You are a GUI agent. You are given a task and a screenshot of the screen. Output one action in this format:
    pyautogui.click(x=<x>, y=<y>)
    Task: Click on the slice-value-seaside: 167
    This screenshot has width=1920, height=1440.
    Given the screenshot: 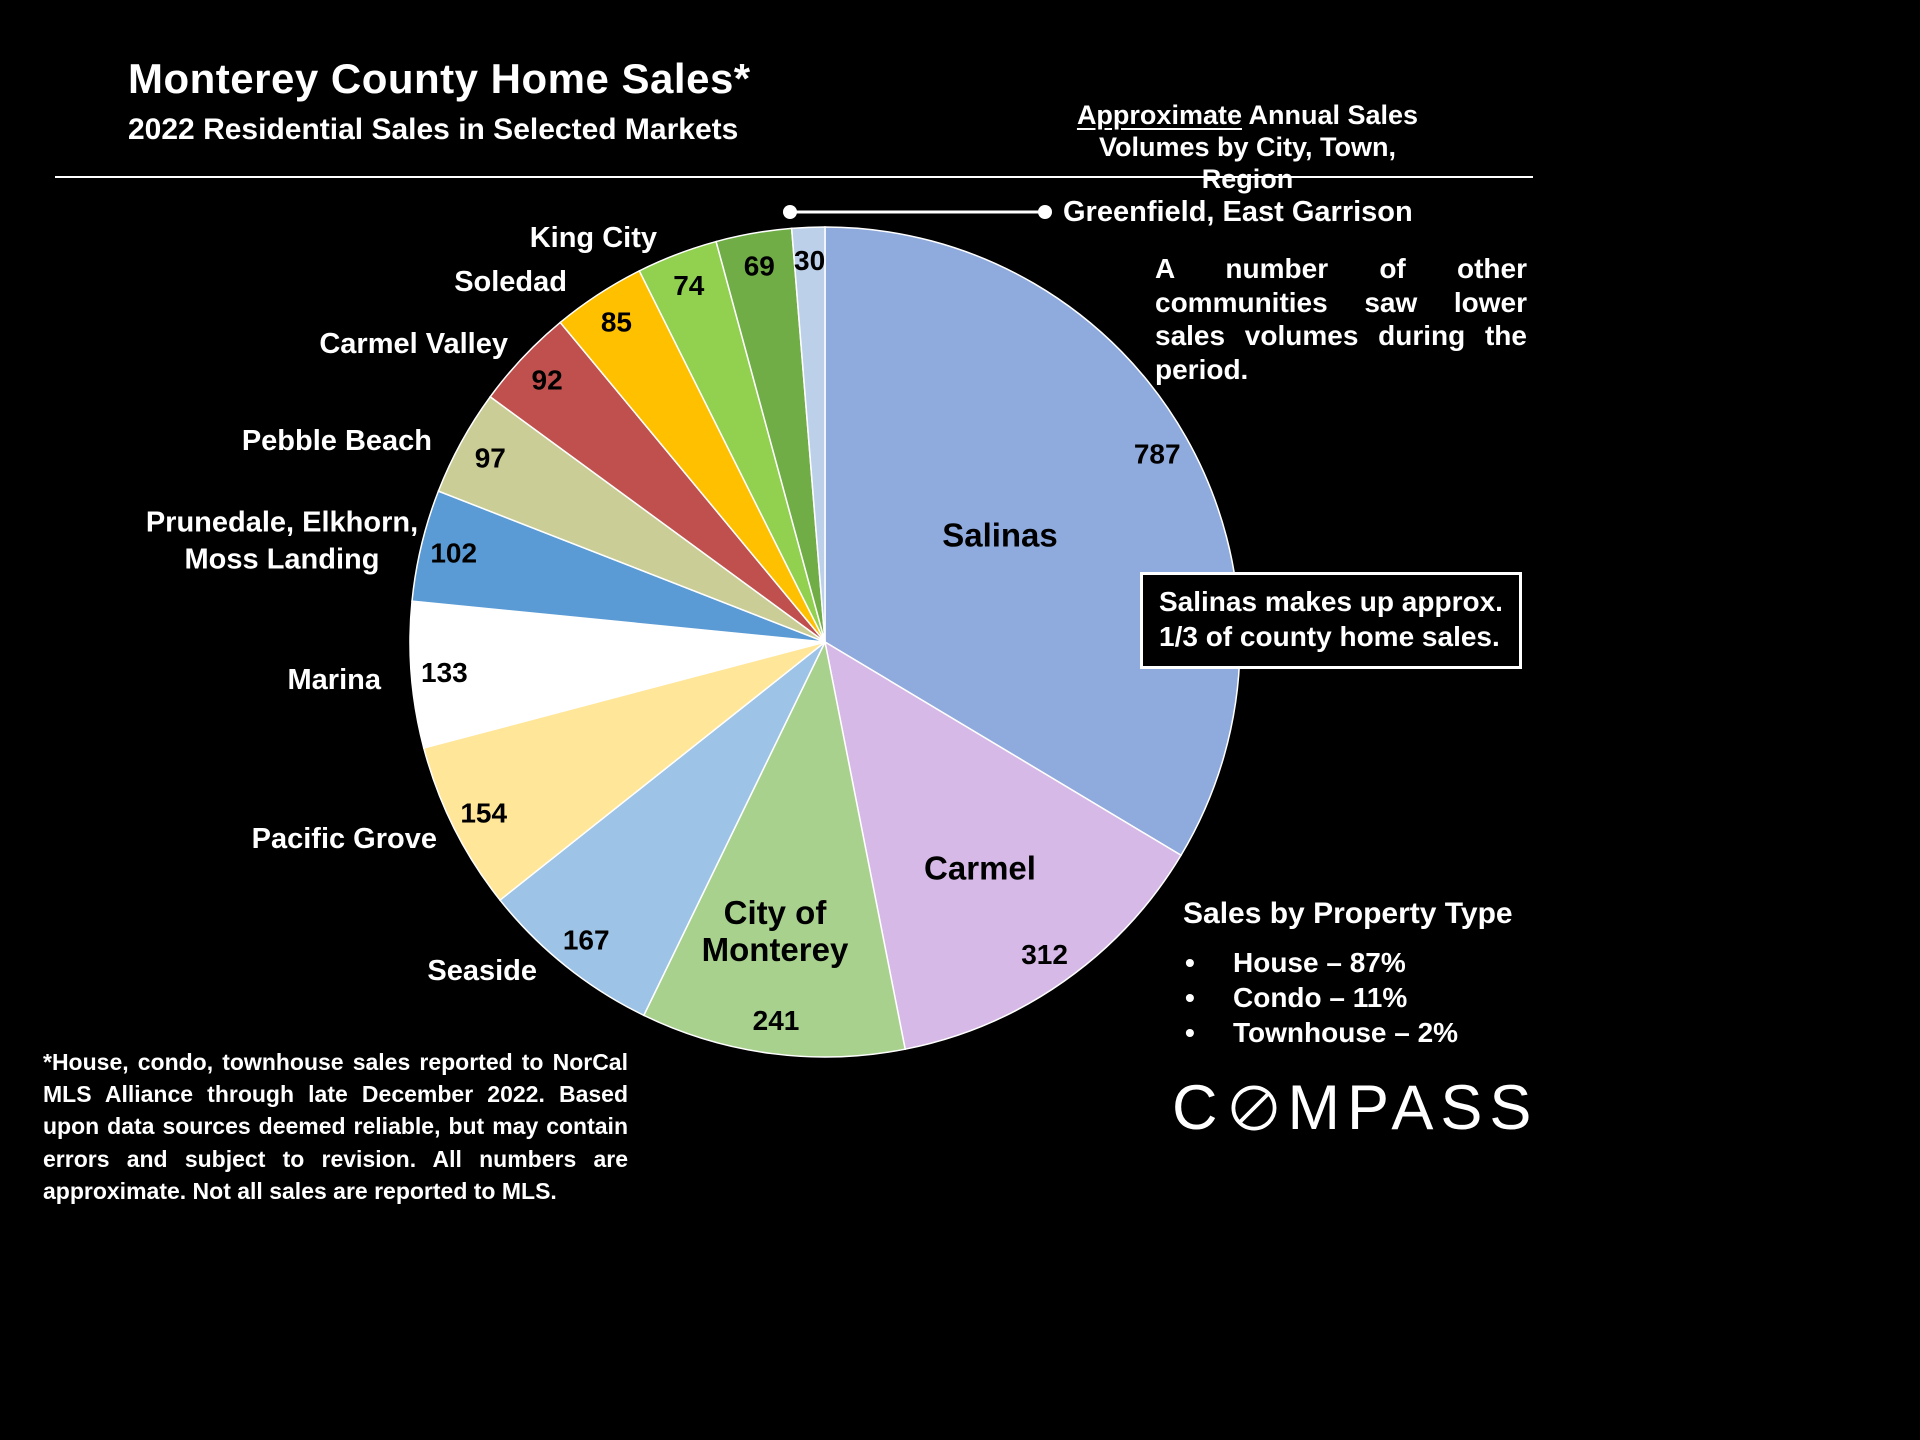 What is the action you would take?
    pyautogui.click(x=586, y=939)
    